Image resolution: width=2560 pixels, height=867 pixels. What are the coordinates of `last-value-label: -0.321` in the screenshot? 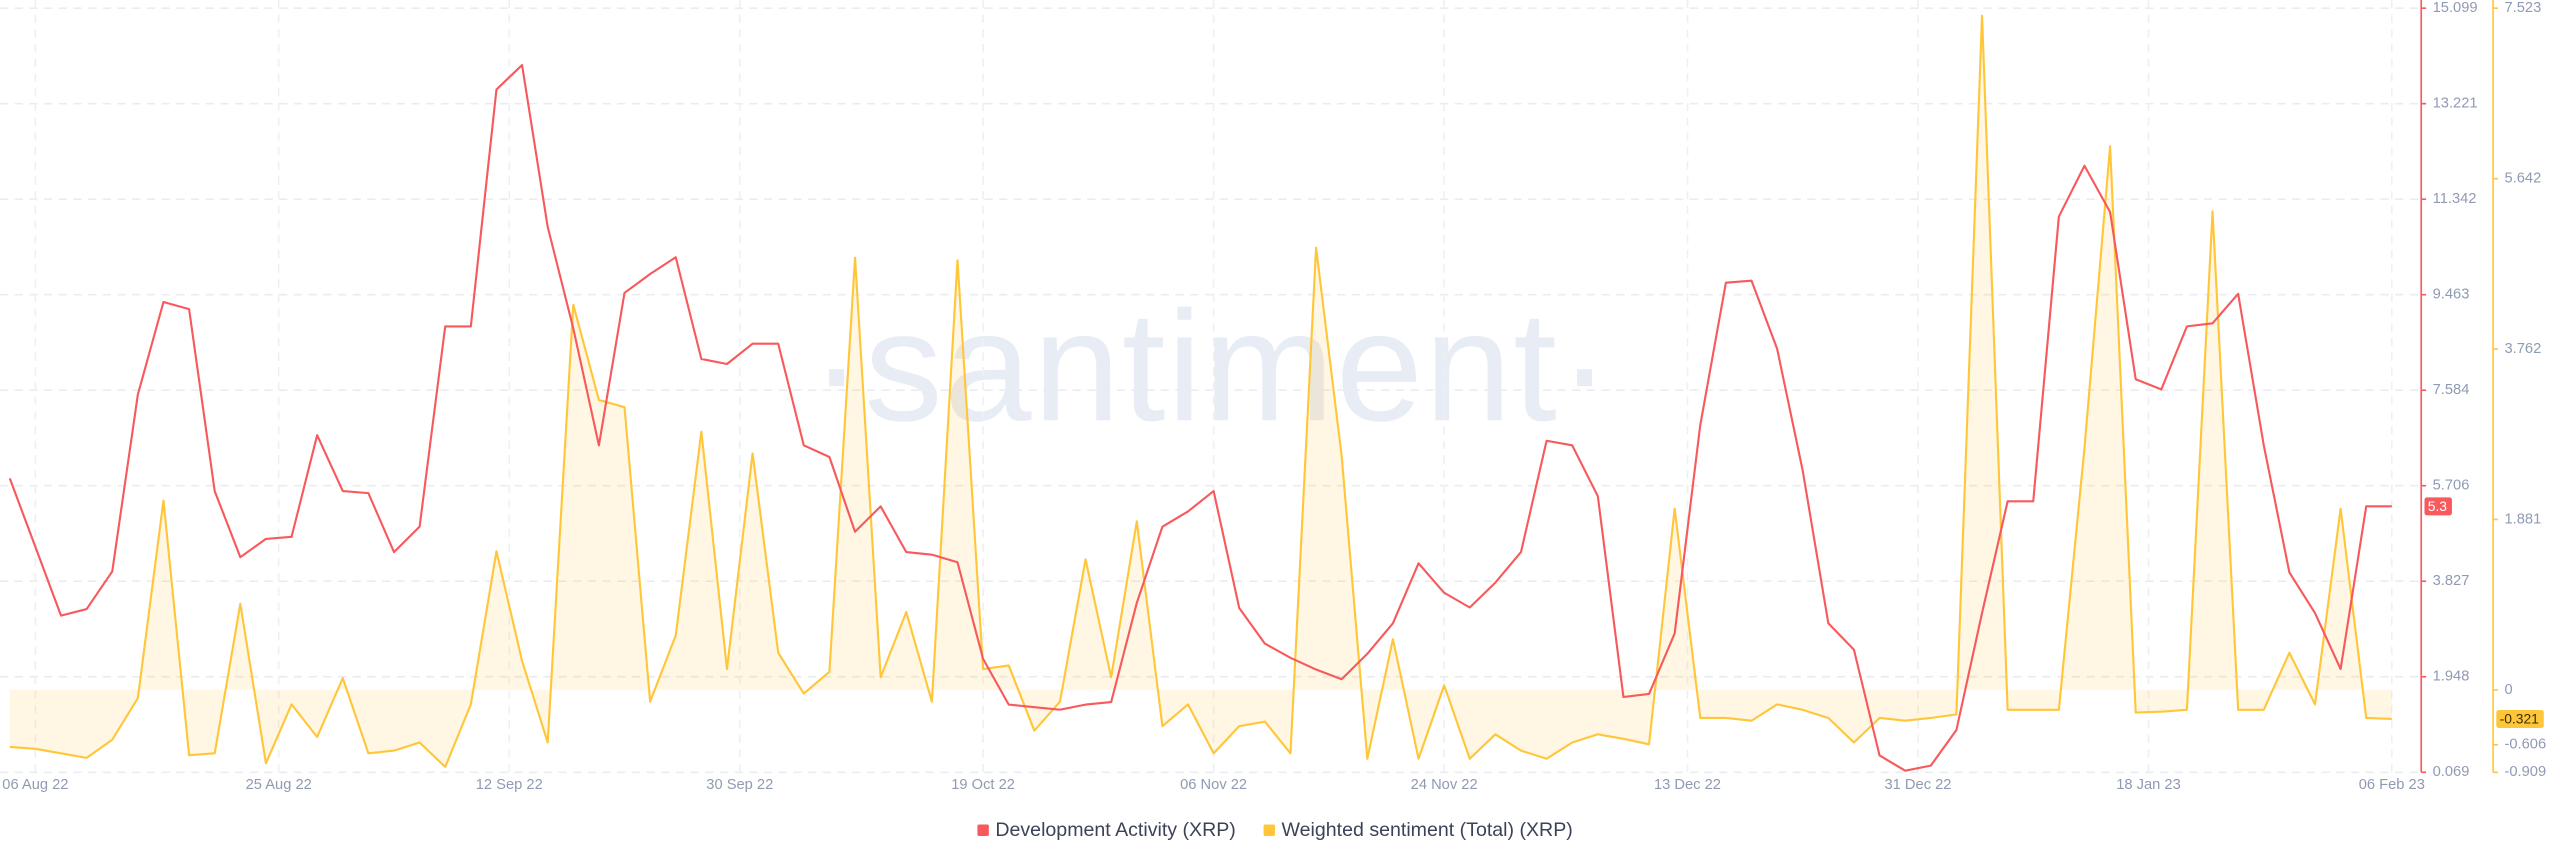 It's located at (2520, 718).